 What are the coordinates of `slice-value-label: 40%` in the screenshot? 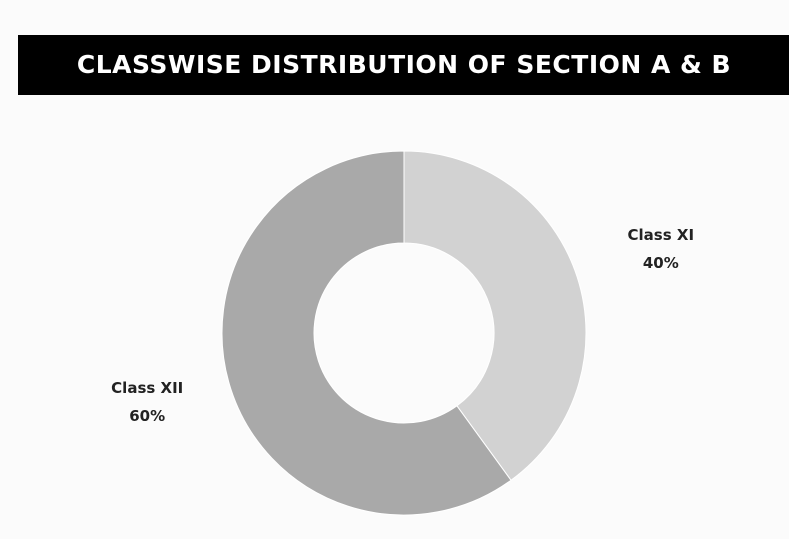 It's located at (661, 263).